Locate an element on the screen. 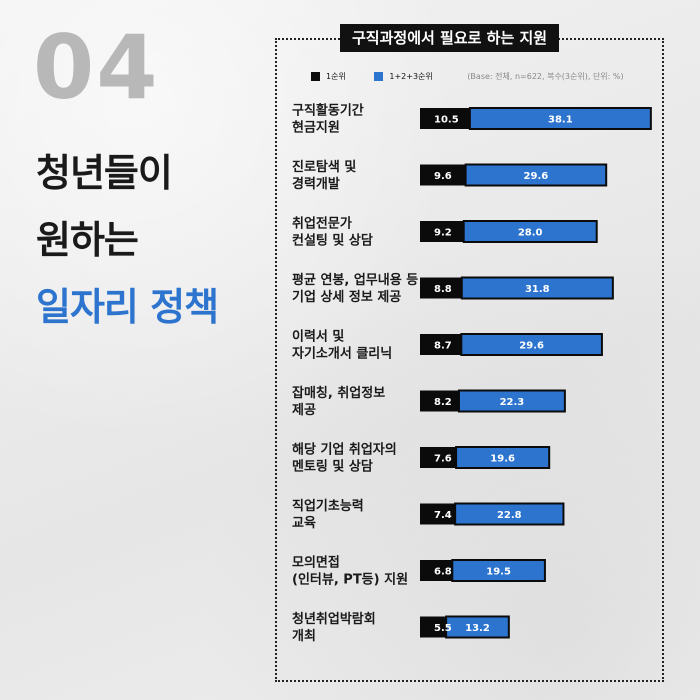 Image resolution: width=700 pixels, height=700 pixels. category-label: 자기소개서 클리닉 is located at coordinates (342, 354).